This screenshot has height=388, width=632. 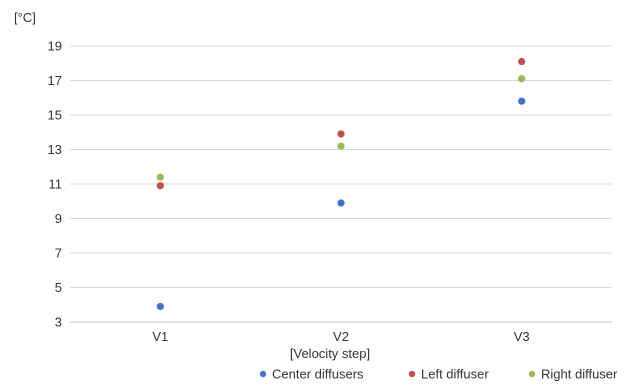 I want to click on legend-label: Left diffuser, so click(x=455, y=374).